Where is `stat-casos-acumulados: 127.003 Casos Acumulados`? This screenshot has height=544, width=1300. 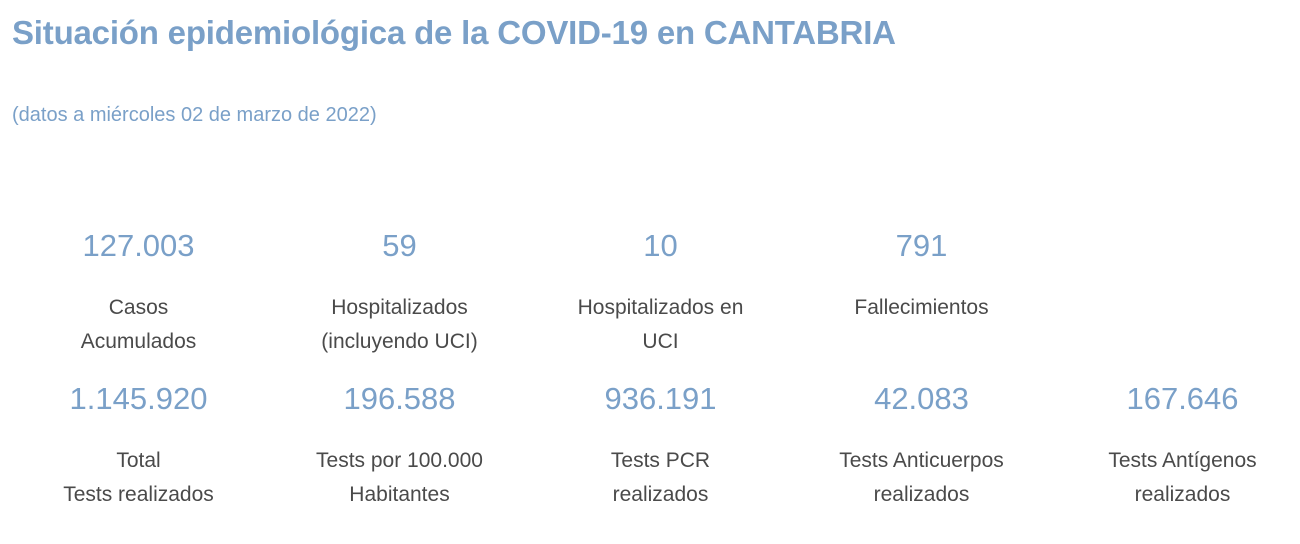
stat-casos-acumulados: 127.003 Casos Acumulados is located at coordinates (138, 296).